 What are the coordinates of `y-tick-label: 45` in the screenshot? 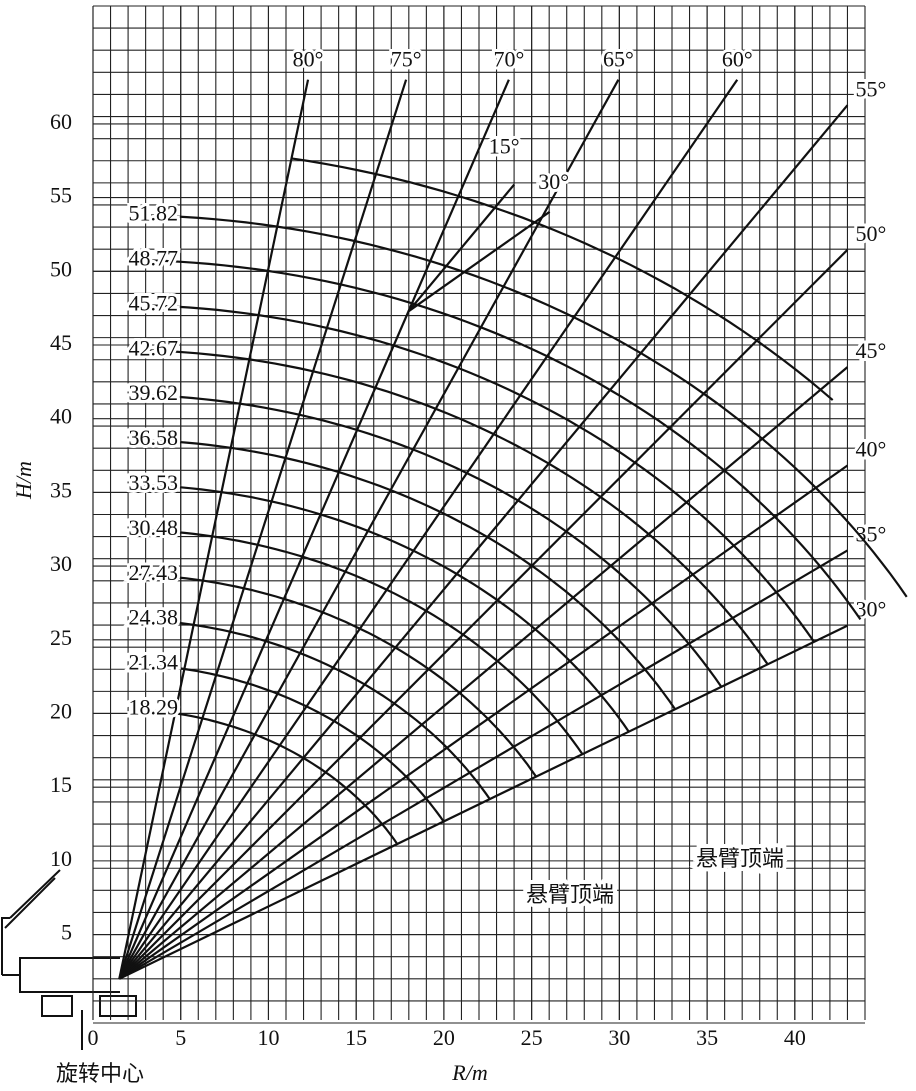 It's located at (61, 342).